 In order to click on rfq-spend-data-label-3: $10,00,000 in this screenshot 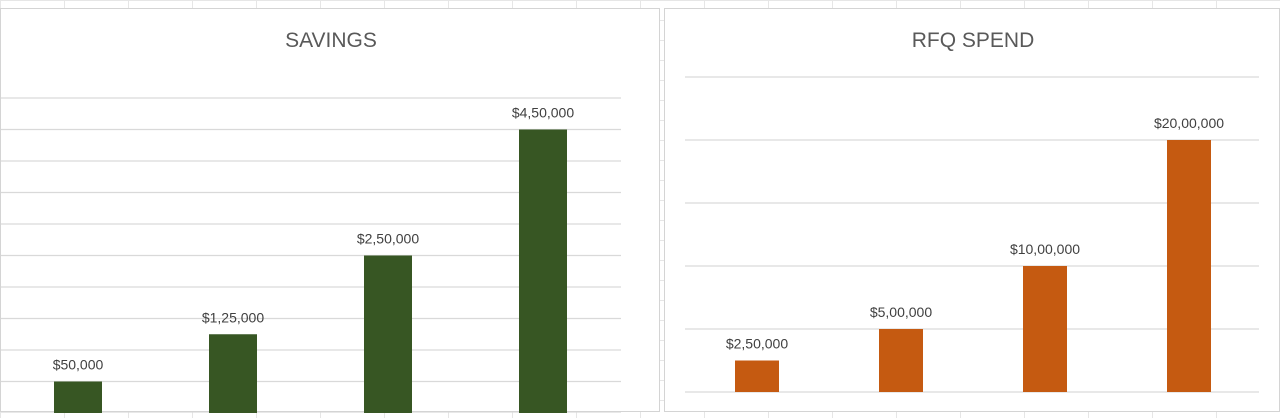, I will do `click(1045, 249)`.